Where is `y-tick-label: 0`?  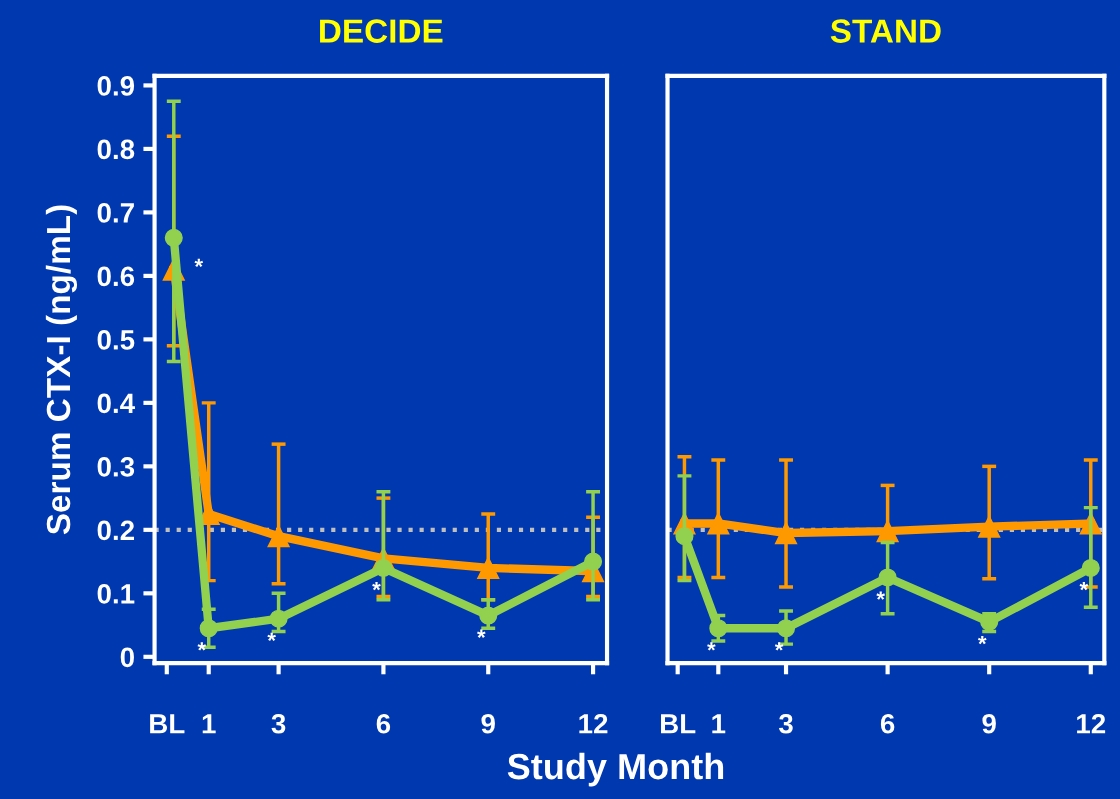 y-tick-label: 0 is located at coordinates (127, 657).